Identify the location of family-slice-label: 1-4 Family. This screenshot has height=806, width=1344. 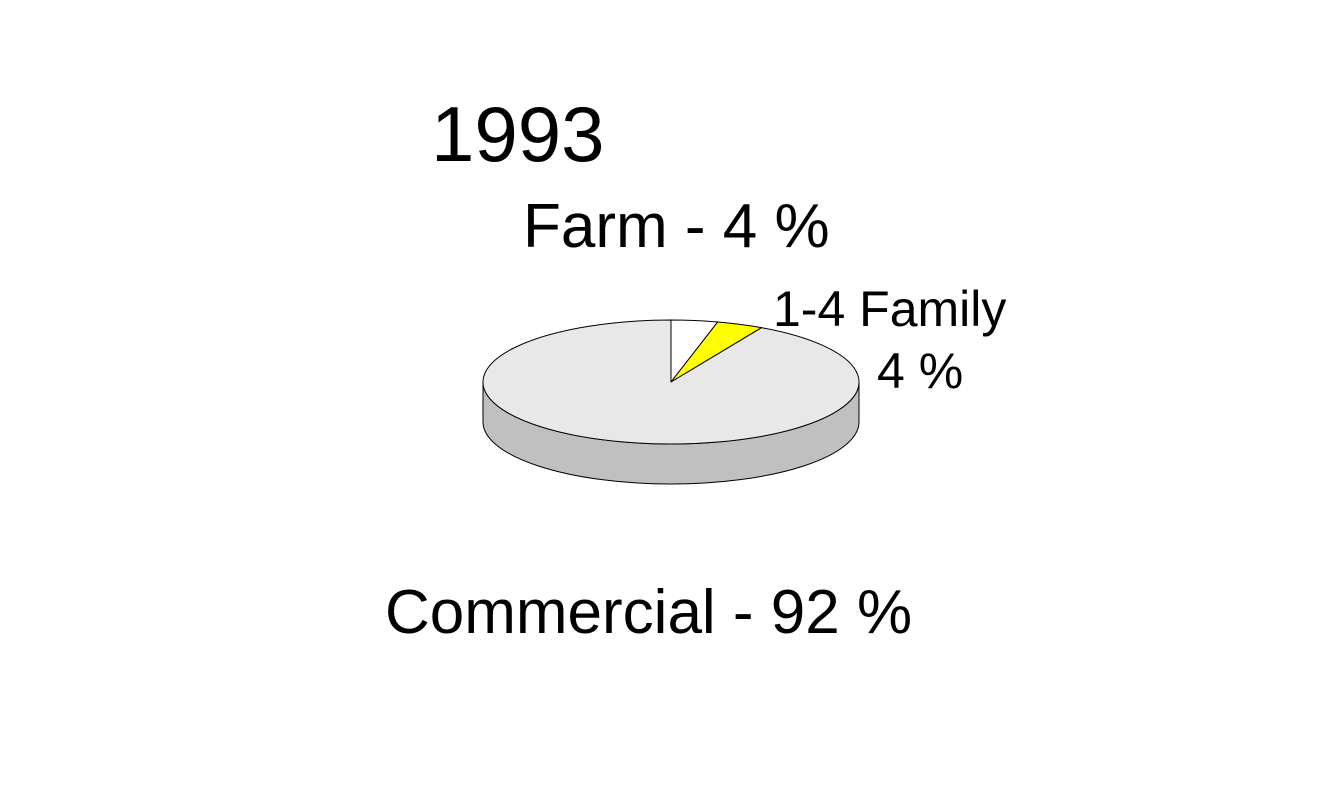
(890, 309).